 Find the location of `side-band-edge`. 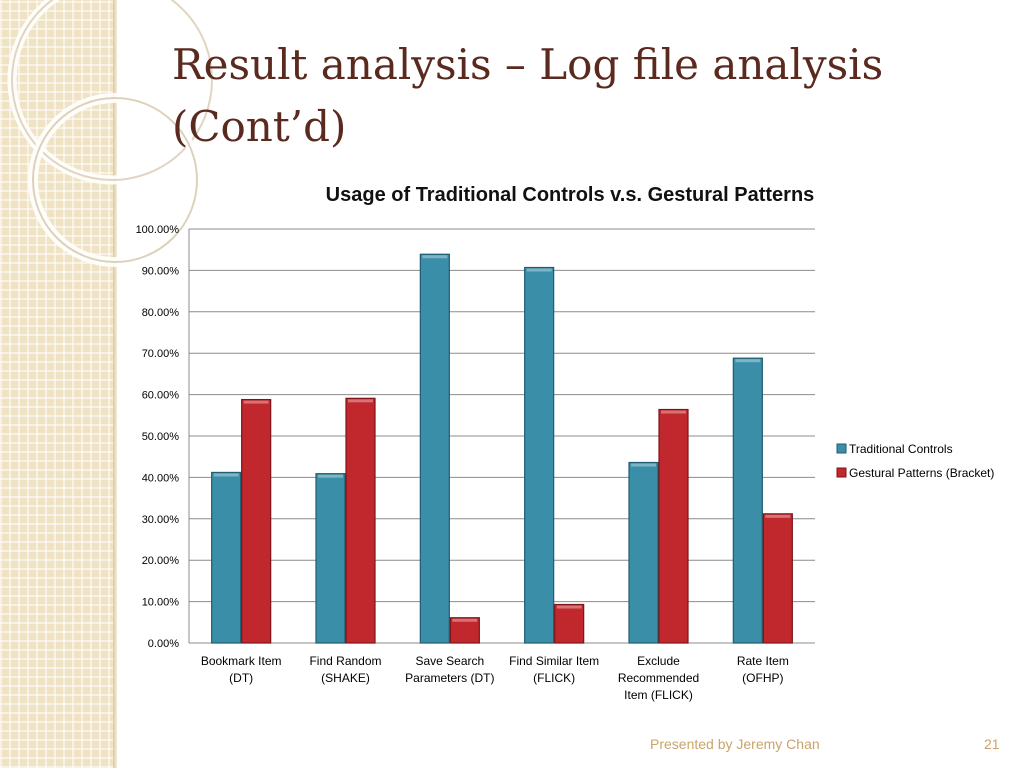

side-band-edge is located at coordinates (115, 384).